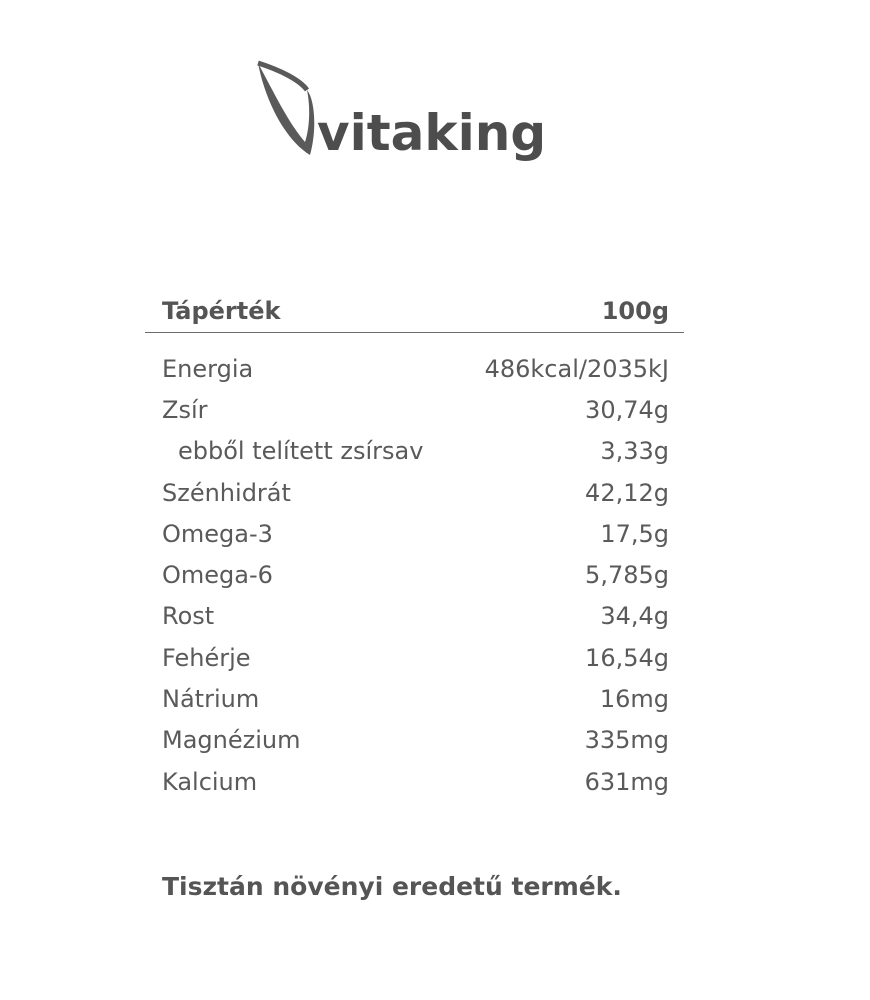 This screenshot has width=870, height=1000. Describe the element at coordinates (627, 657) in the screenshot. I see `row-value: 16,54g` at that location.